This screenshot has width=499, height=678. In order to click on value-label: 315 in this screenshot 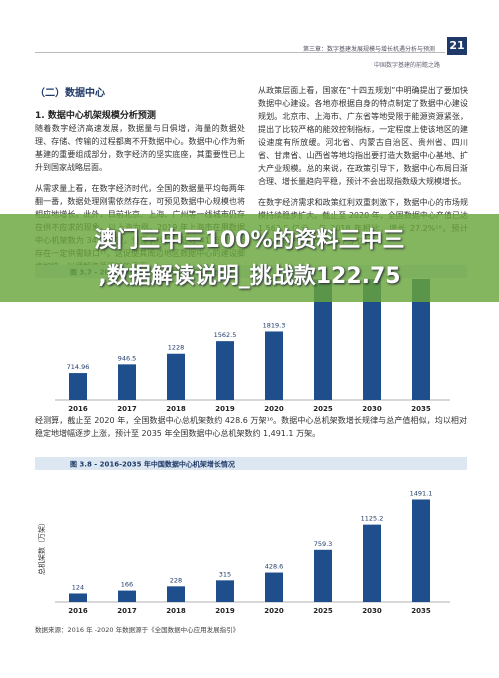, I will do `click(225, 574)`.